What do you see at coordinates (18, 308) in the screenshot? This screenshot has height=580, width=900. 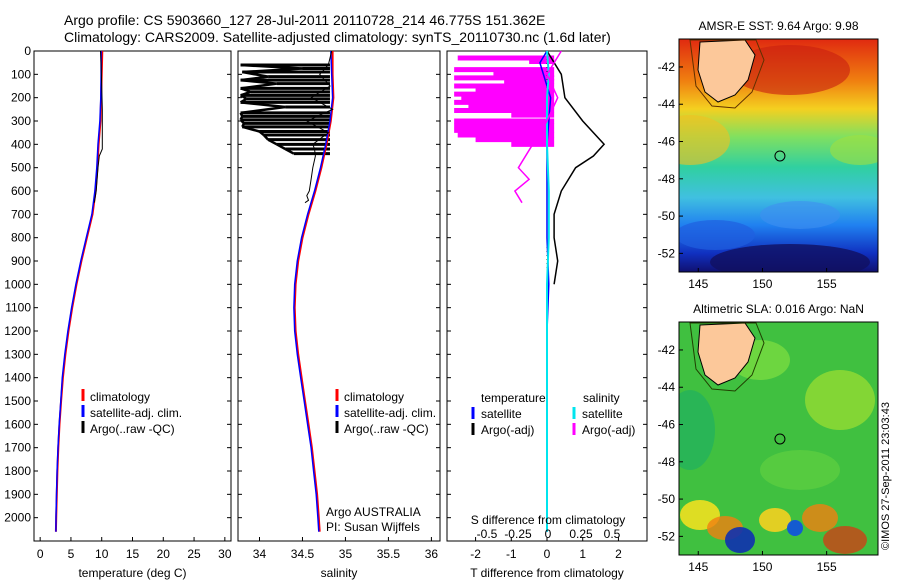 I see `y-tick-label: 1100` at bounding box center [18, 308].